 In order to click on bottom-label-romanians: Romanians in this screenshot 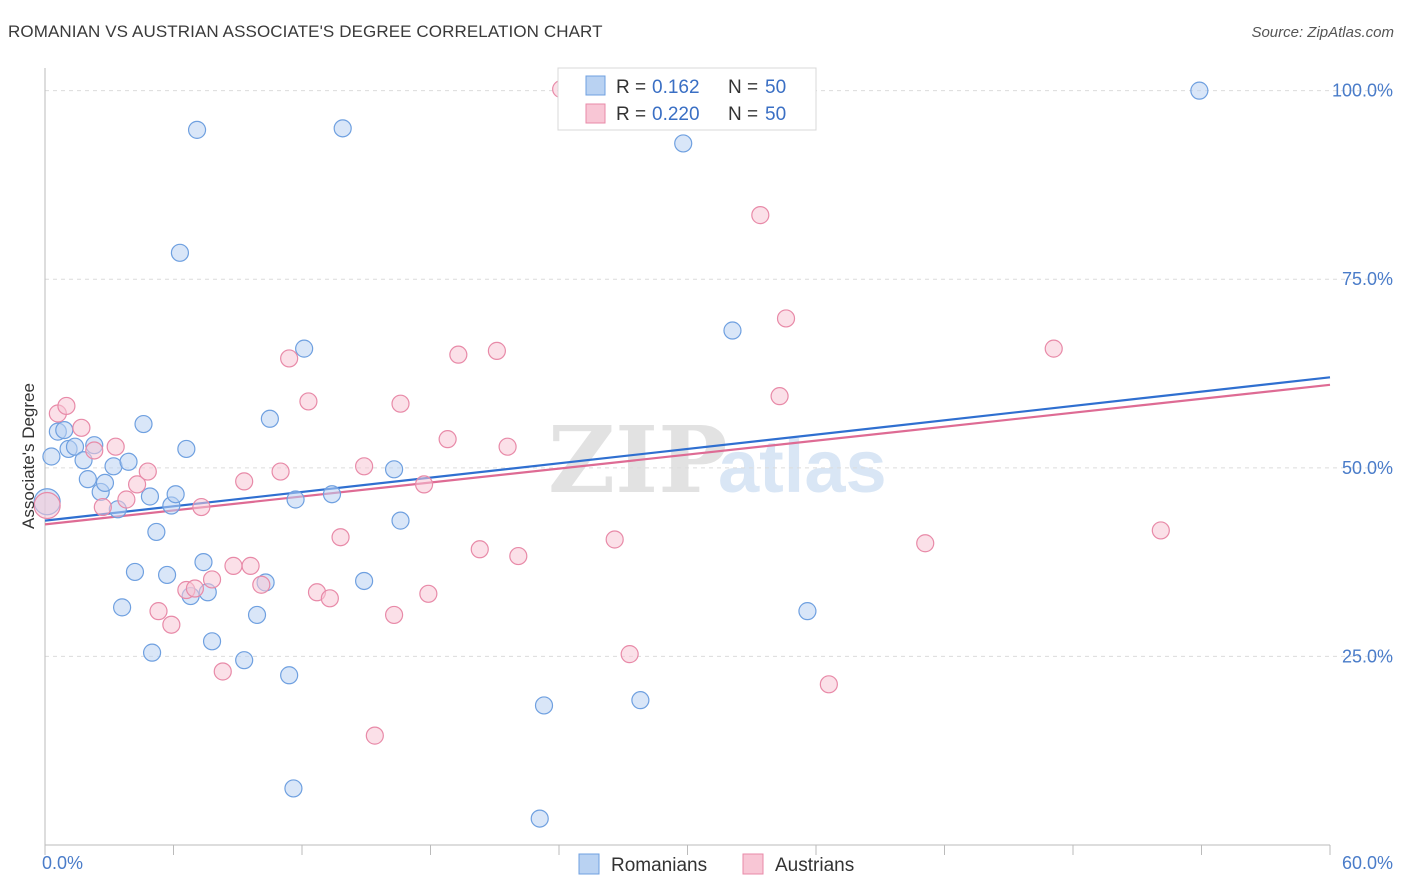, I will do `click(659, 865)`.